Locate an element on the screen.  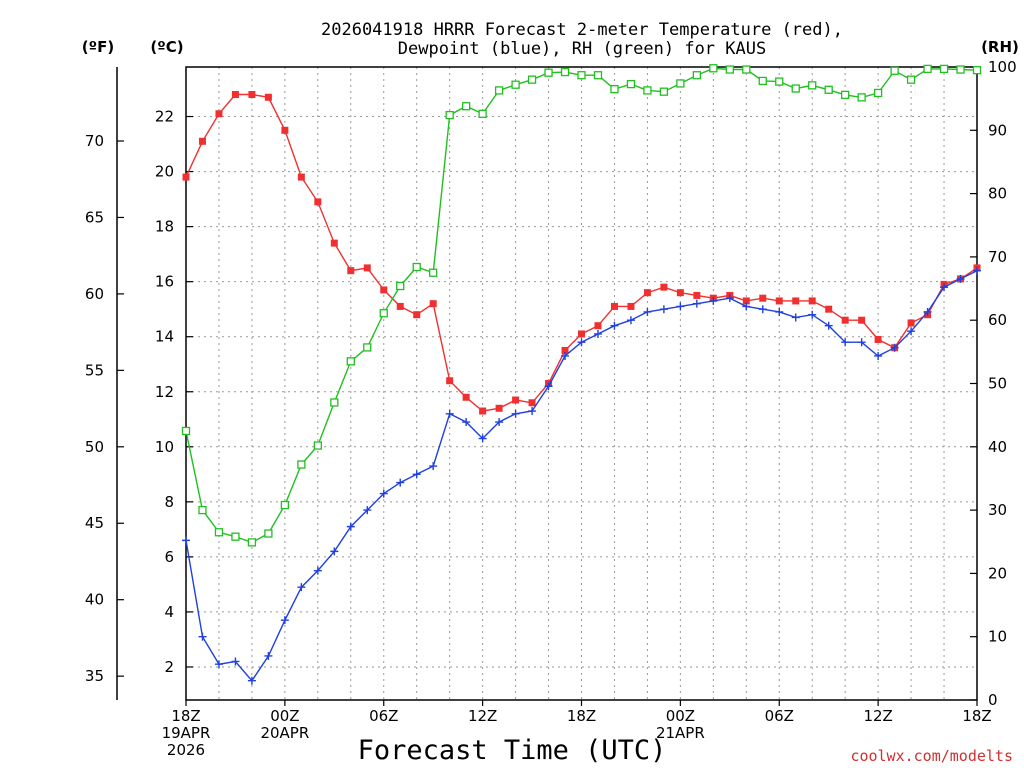
celsius-tick-label: 20 is located at coordinates (164, 172).